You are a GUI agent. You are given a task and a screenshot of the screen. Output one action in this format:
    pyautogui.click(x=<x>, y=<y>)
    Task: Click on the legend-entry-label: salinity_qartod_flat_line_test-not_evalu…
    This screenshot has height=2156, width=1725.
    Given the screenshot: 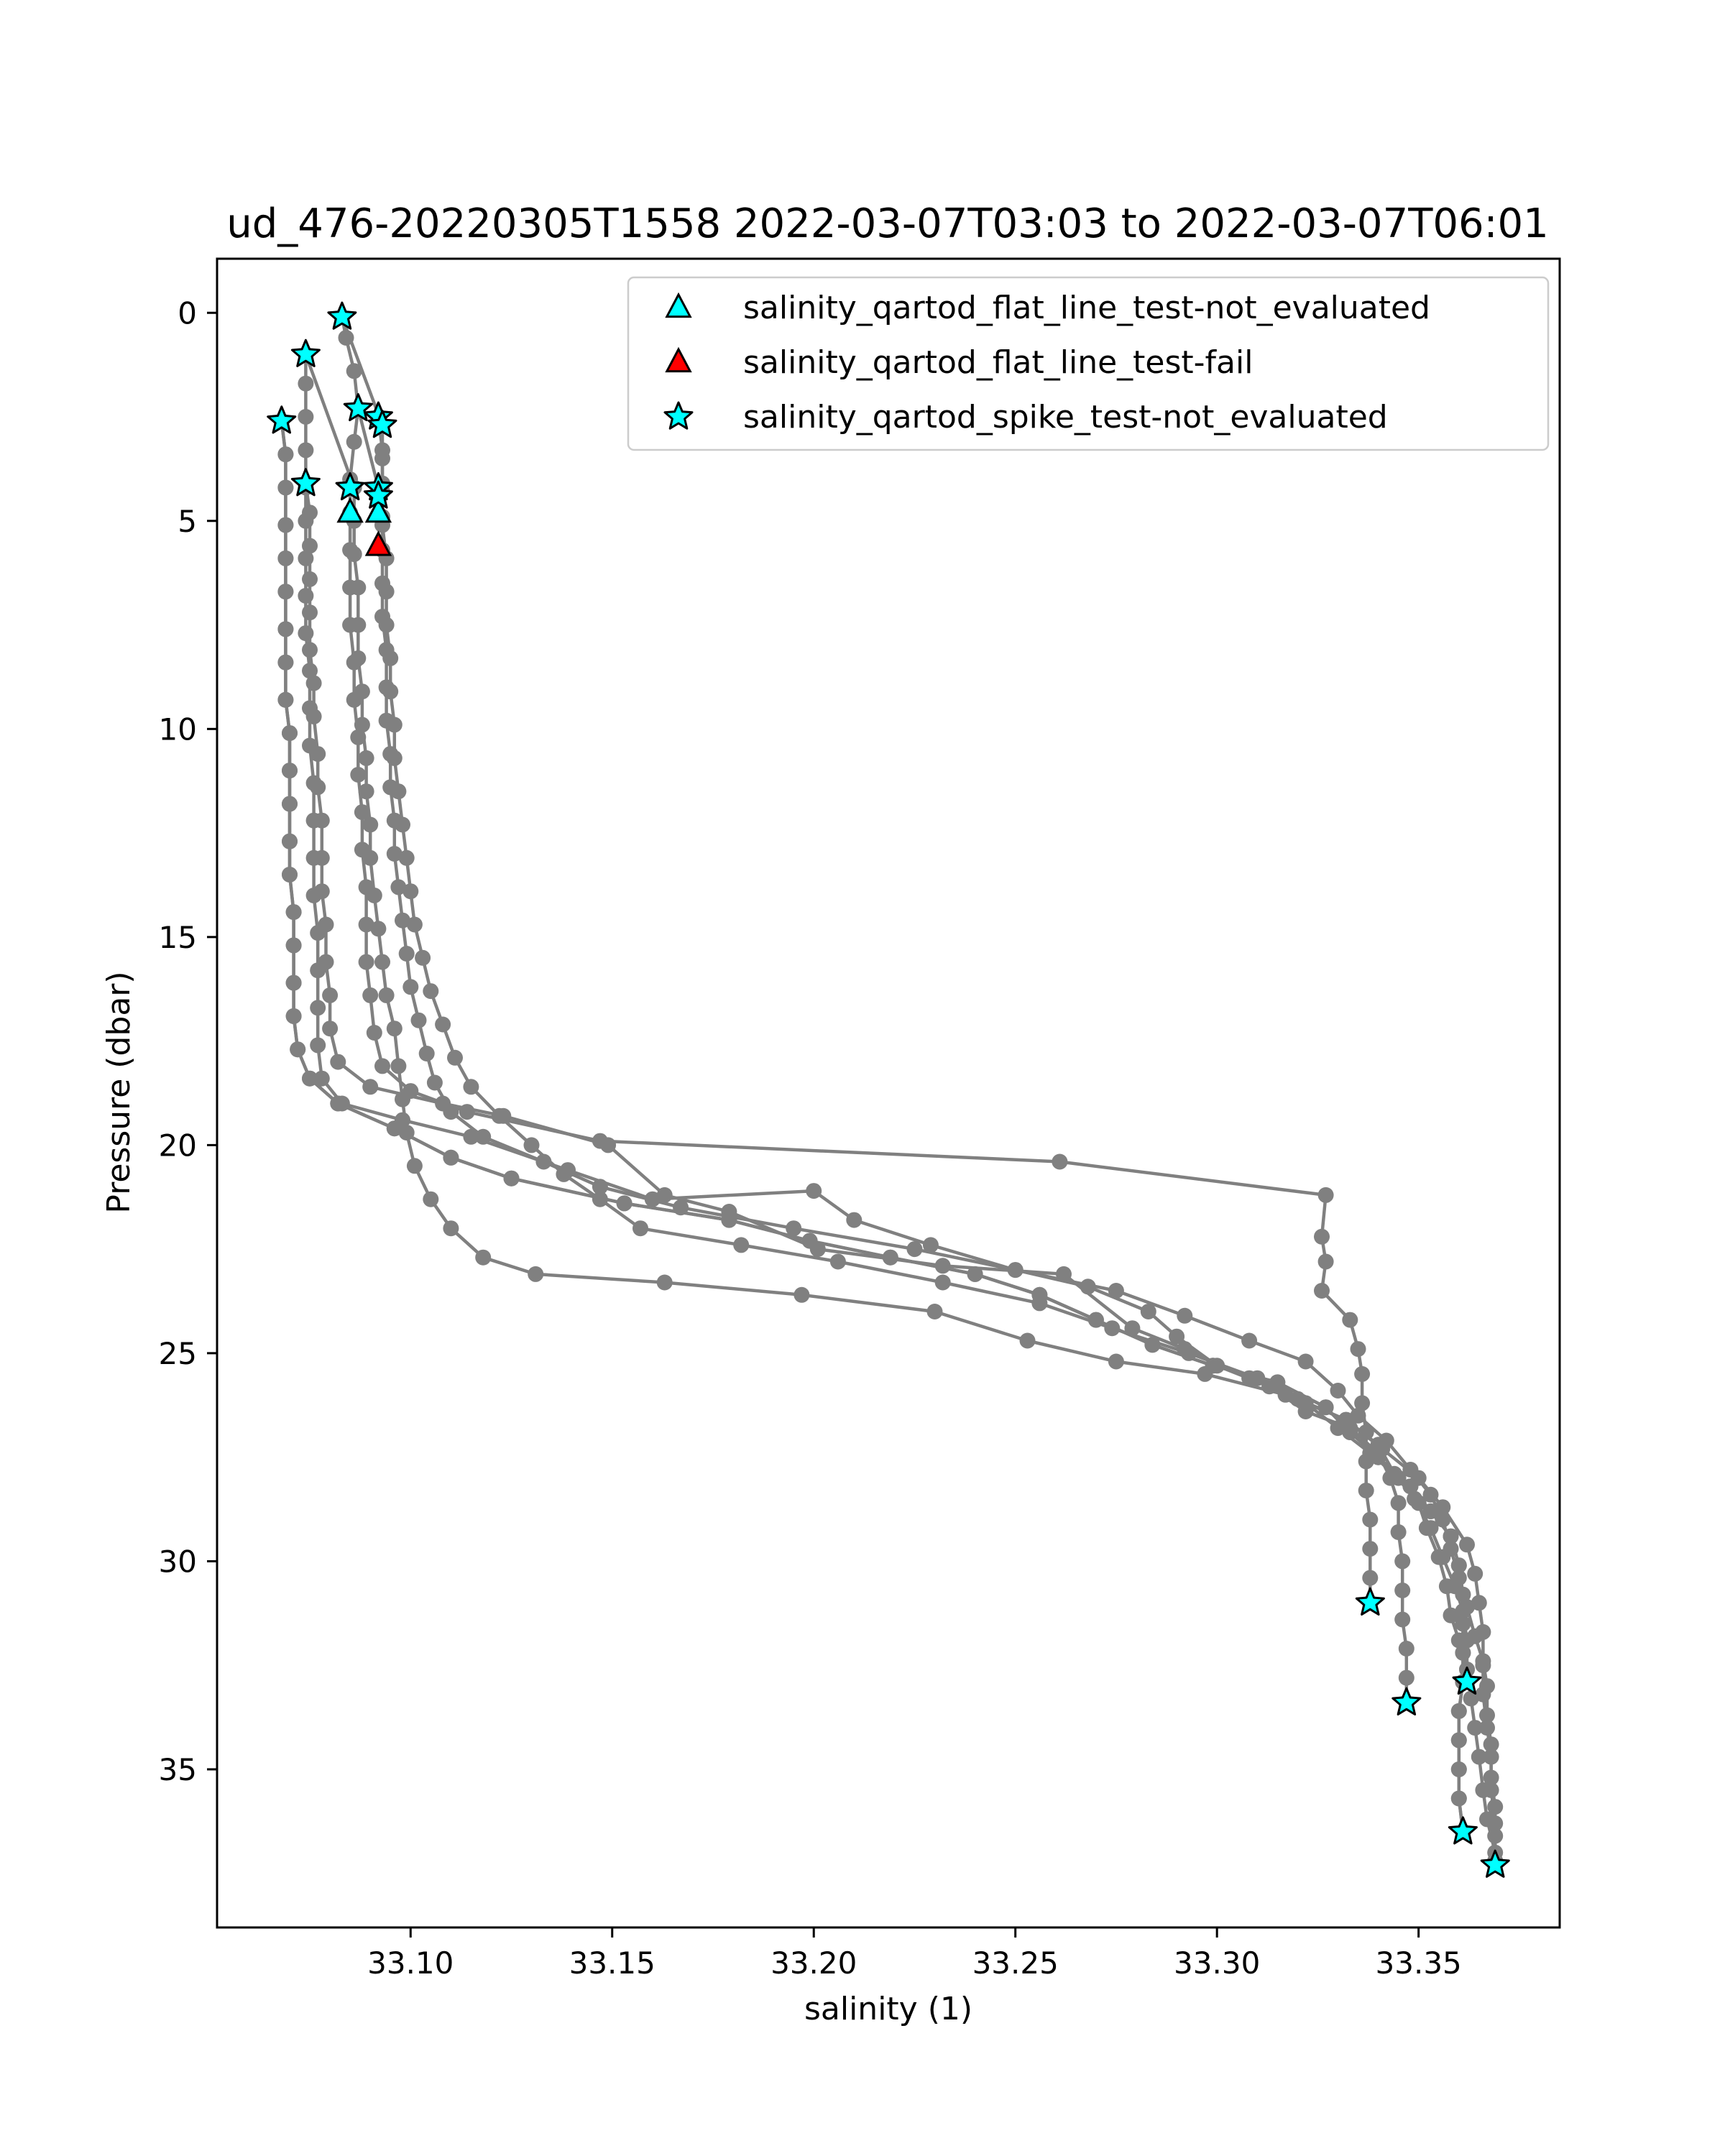 What is the action you would take?
    pyautogui.click(x=1086, y=308)
    